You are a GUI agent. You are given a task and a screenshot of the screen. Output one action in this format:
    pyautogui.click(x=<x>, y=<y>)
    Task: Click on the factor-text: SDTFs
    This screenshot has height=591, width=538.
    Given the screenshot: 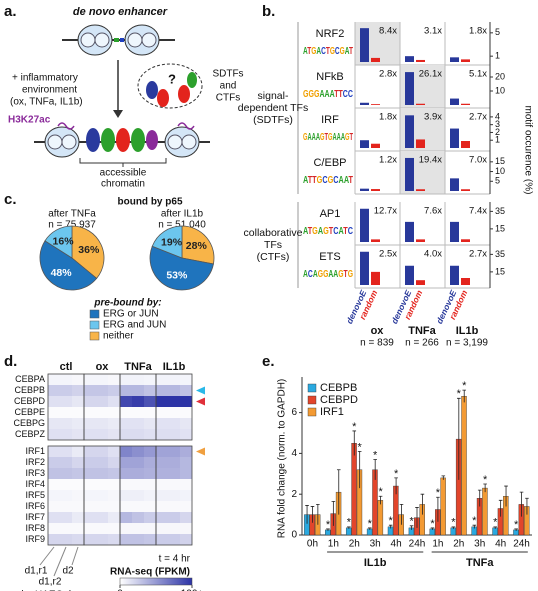 What is the action you would take?
    pyautogui.click(x=227, y=74)
    